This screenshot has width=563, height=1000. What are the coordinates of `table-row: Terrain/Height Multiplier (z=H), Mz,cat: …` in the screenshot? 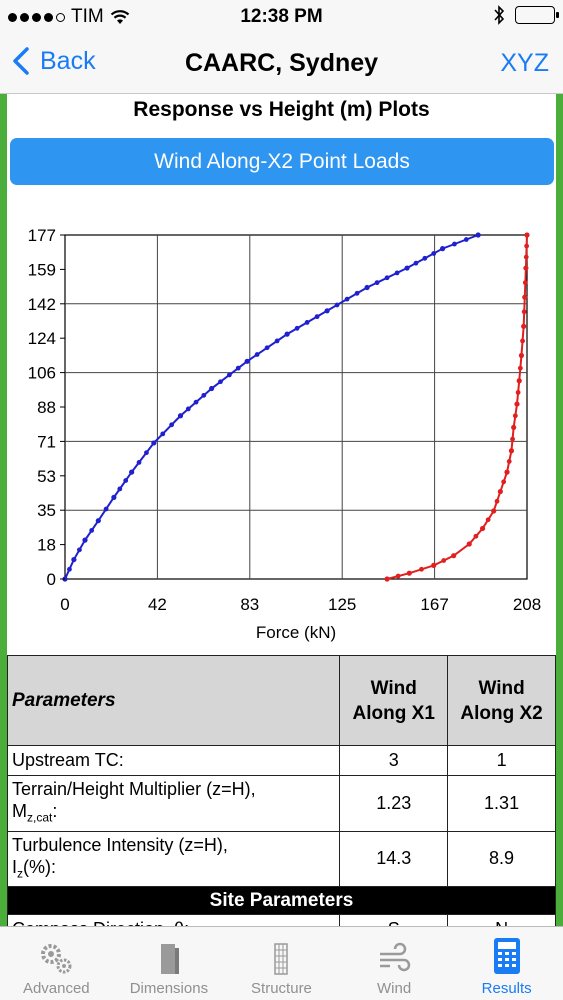 It's located at (281, 803).